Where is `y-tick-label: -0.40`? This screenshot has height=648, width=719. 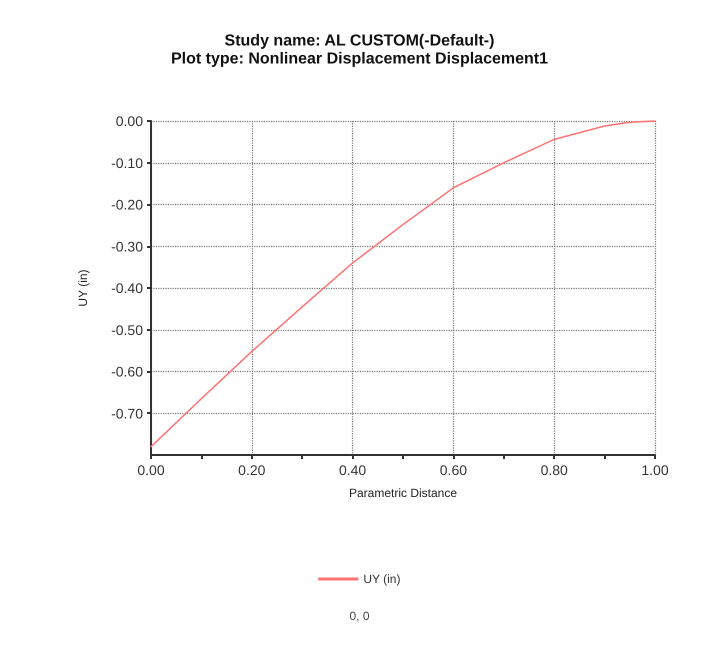 y-tick-label: -0.40 is located at coordinates (127, 288).